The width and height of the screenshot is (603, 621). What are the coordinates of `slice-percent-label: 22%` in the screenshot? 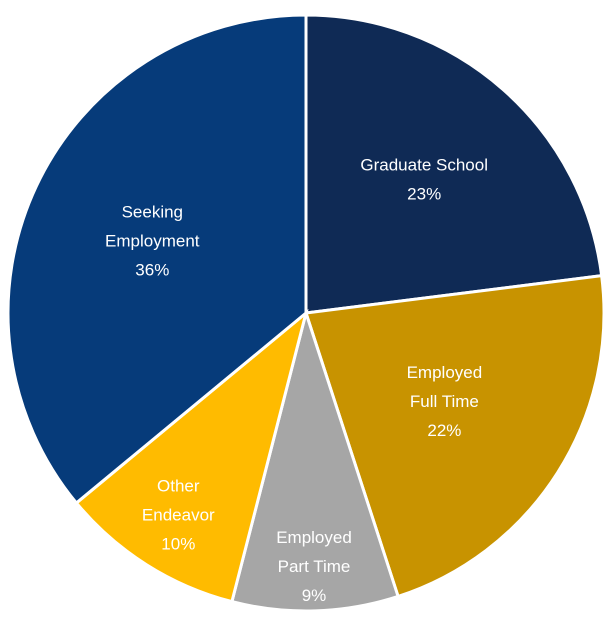 It's located at (444, 430).